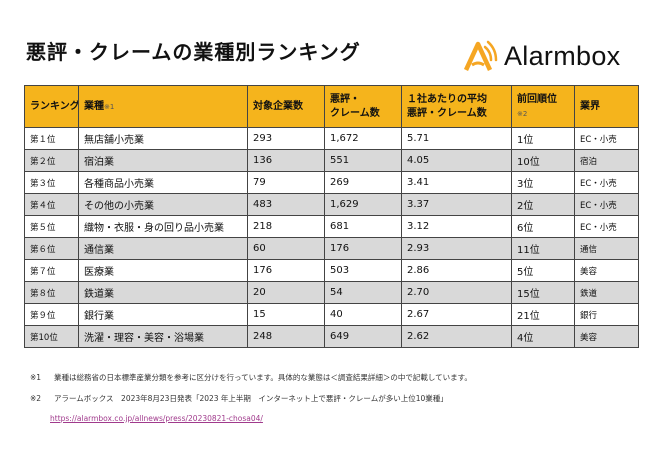  Describe the element at coordinates (543, 248) in the screenshot. I see `cell-previous-rank: 11位` at that location.